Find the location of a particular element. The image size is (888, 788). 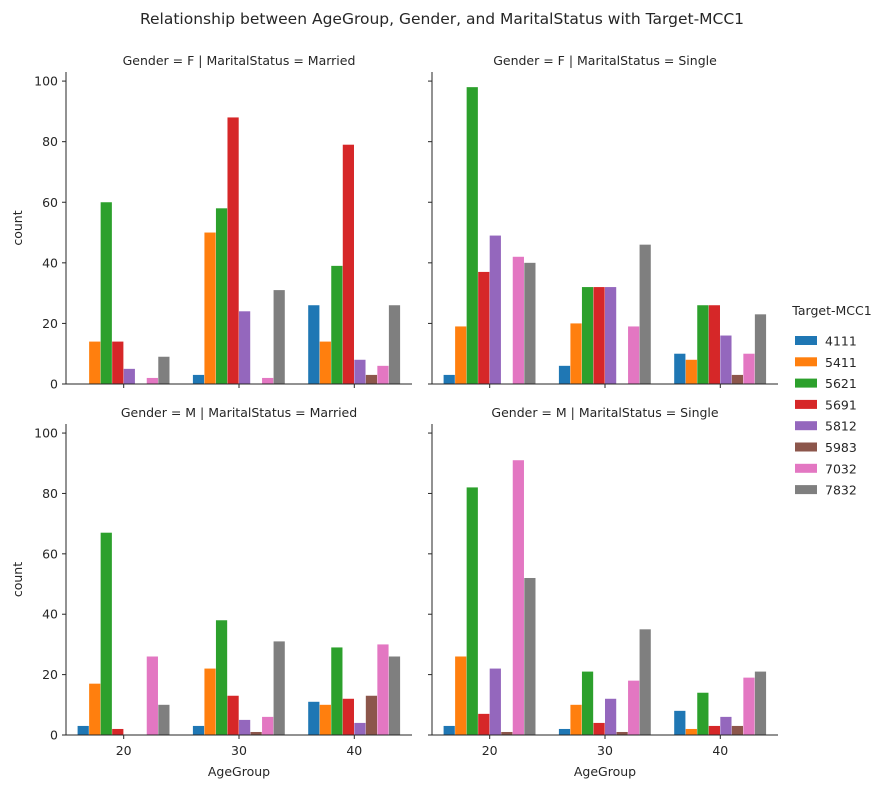

legend-title: Target-MCC1 is located at coordinates (831, 310).